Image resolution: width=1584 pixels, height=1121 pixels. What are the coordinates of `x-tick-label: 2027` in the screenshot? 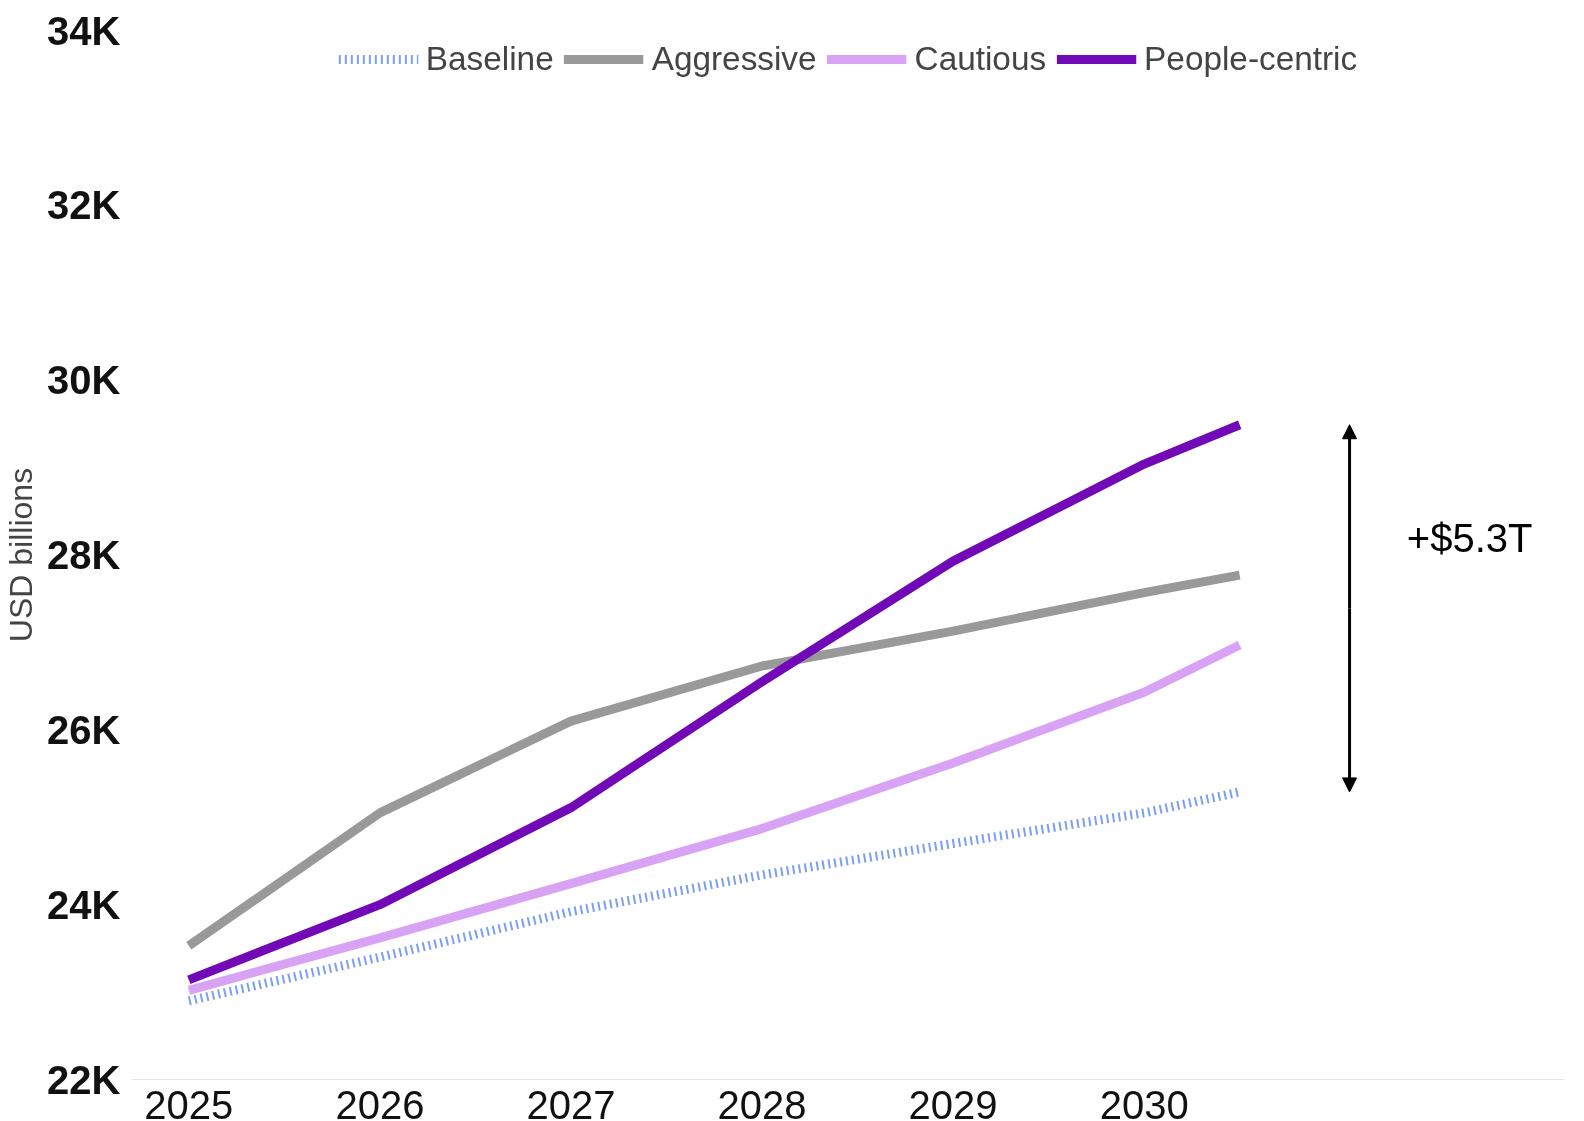 It's located at (571, 1101).